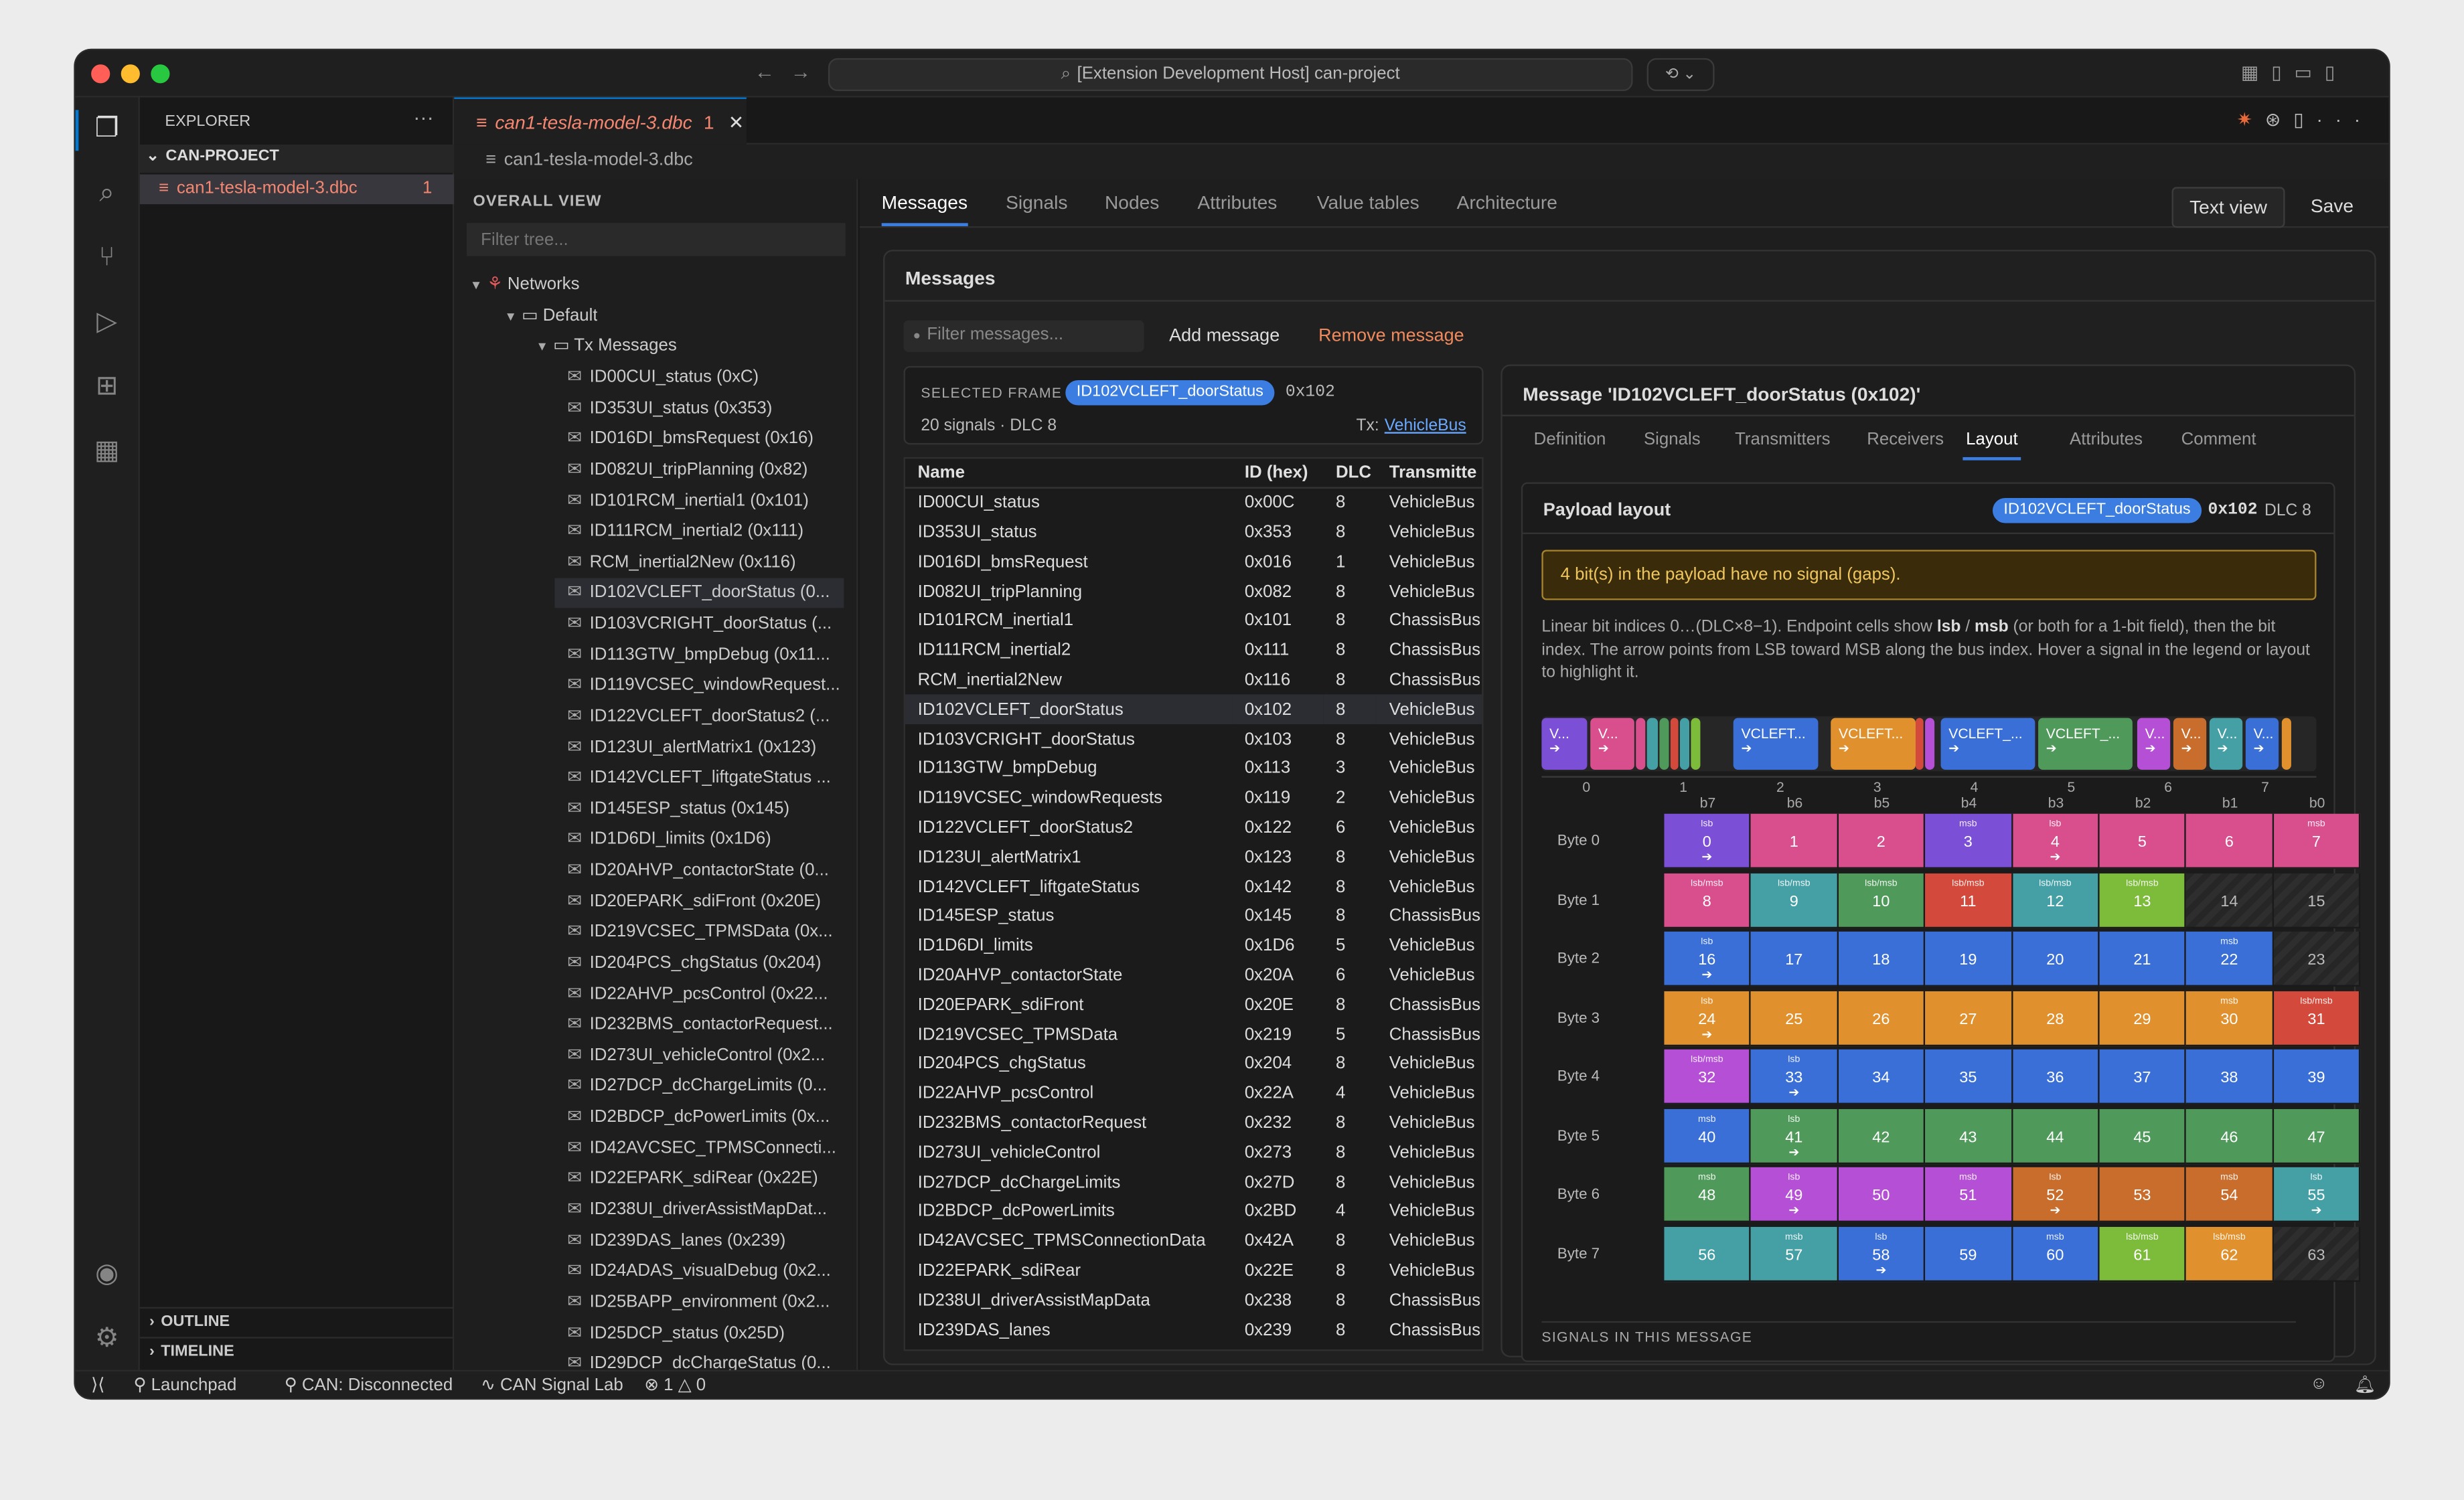 The width and height of the screenshot is (2464, 1500). What do you see at coordinates (184, 1385) in the screenshot?
I see `launchpad-item: ⚲ Launchpad` at bounding box center [184, 1385].